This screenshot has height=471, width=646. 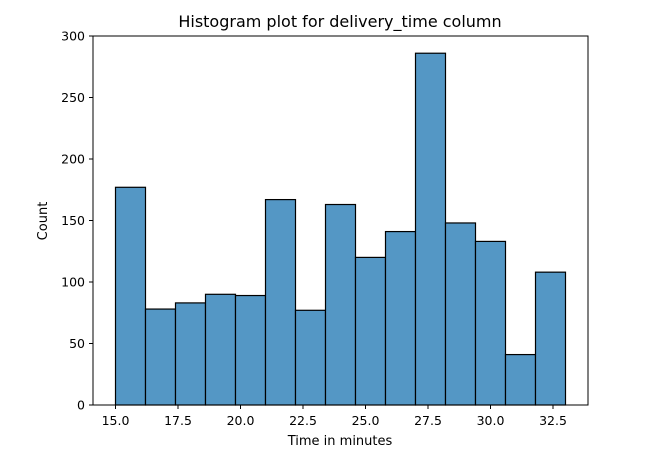 I want to click on x-tick-label: 22.5, so click(x=303, y=420).